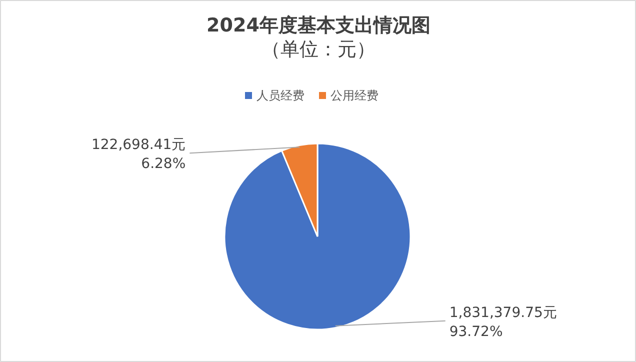 Image resolution: width=636 pixels, height=362 pixels. What do you see at coordinates (503, 322) in the screenshot?
I see `data-label: 1,831,379.75元 93.72%` at bounding box center [503, 322].